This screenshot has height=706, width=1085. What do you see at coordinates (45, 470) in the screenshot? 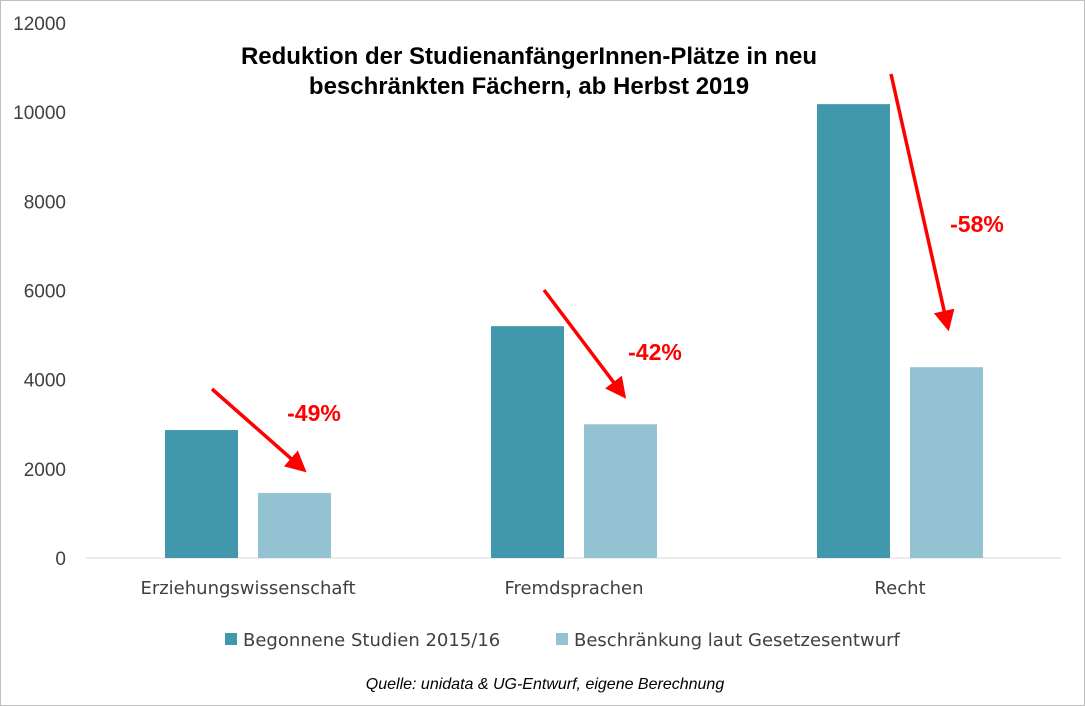
I see `y-tick-label: 2000` at bounding box center [45, 470].